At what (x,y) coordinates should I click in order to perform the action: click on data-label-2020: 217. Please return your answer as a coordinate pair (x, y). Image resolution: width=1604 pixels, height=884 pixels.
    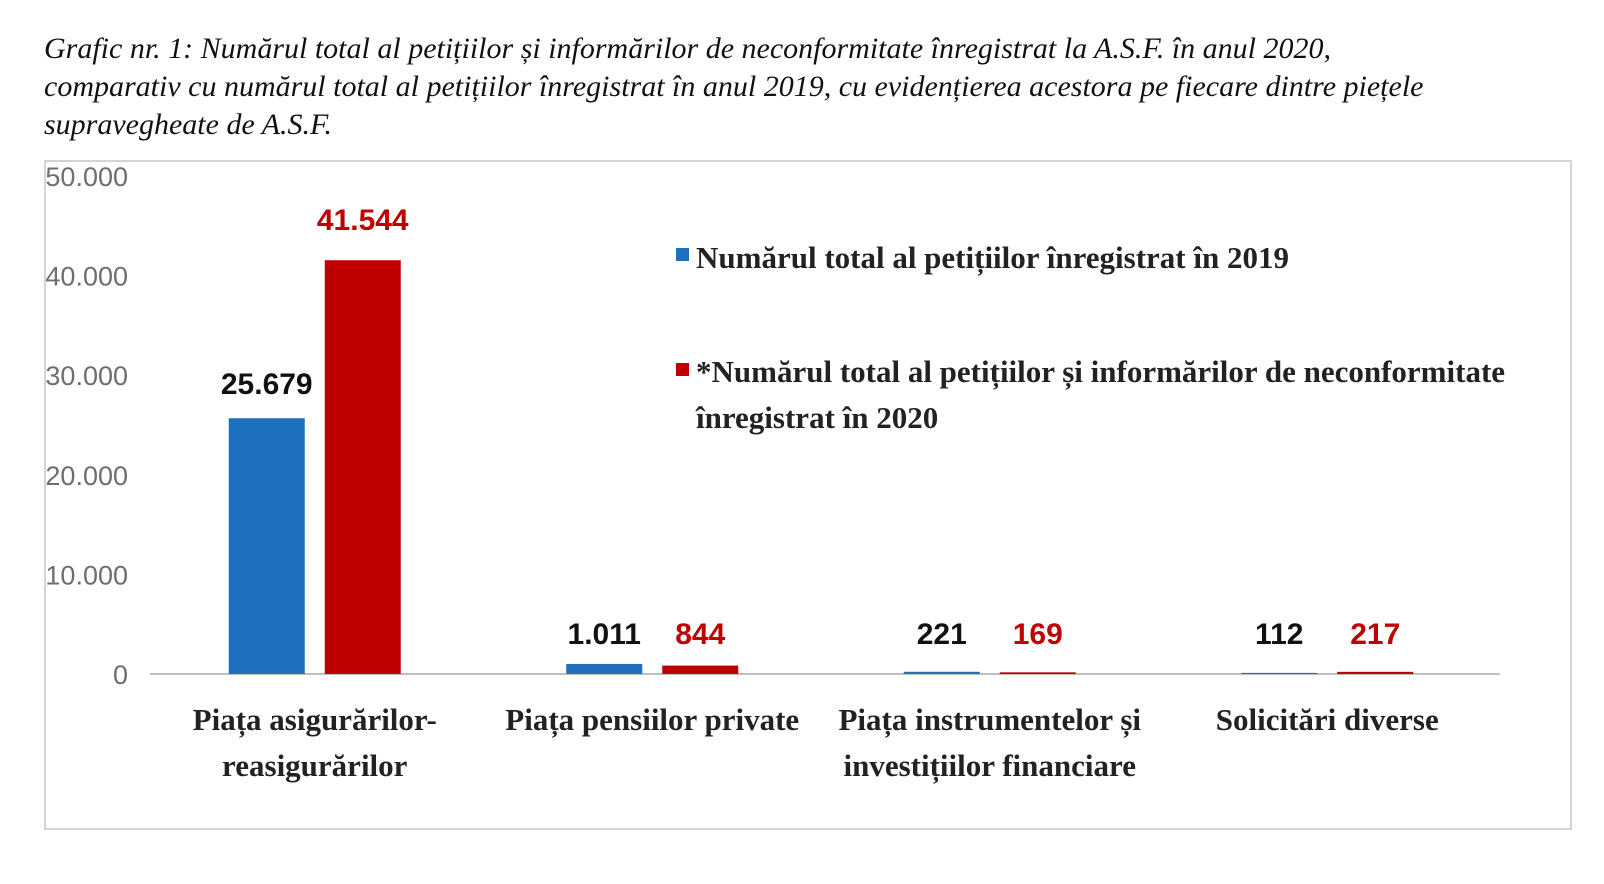
    Looking at the image, I should click on (1375, 634).